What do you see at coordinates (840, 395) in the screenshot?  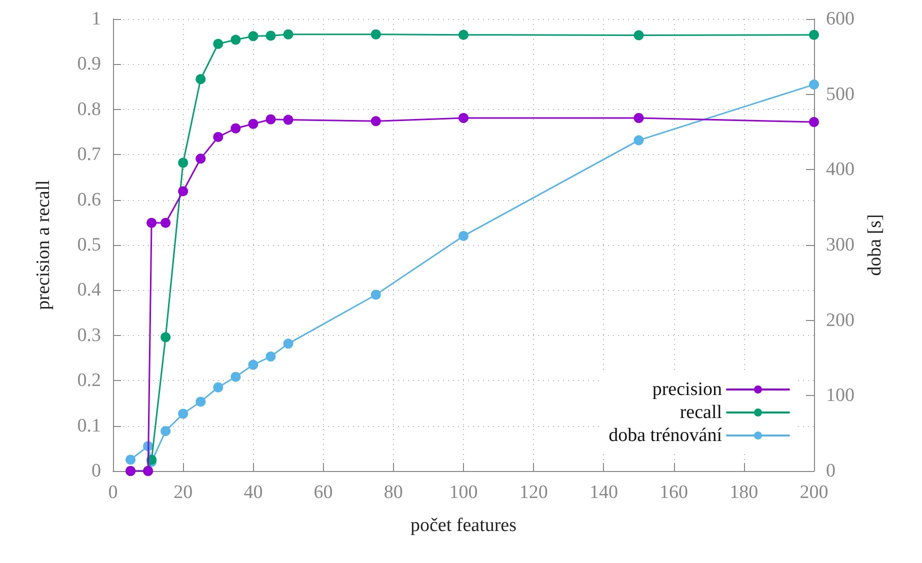 I see `y2-tick-label: 100` at bounding box center [840, 395].